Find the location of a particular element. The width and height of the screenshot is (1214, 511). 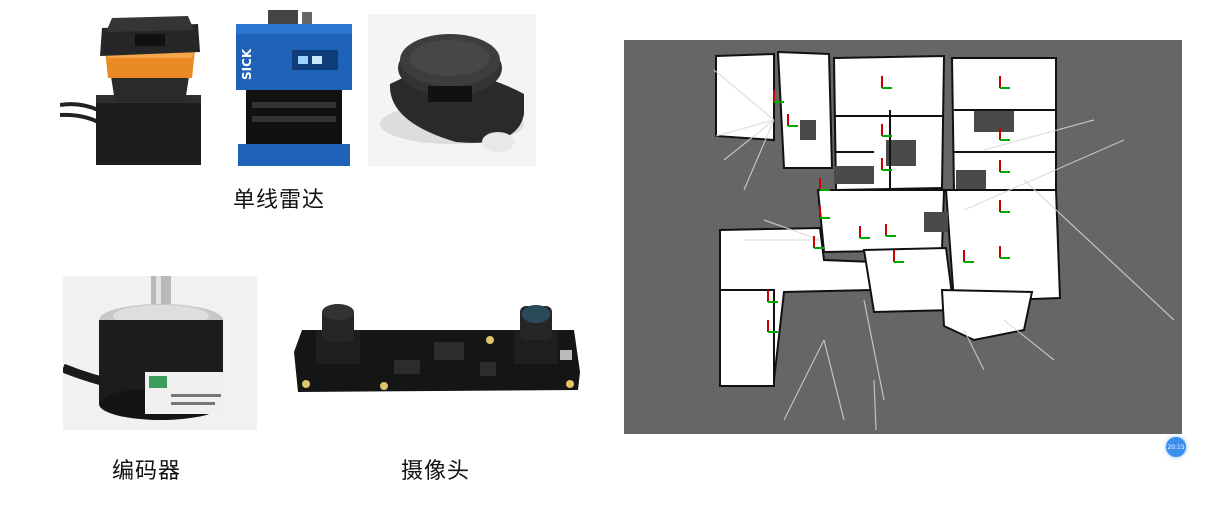

lidar-brand-label: SICK is located at coordinates (247, 64).